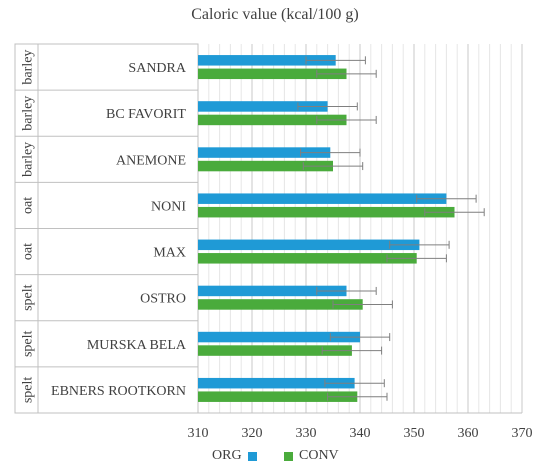  I want to click on category-label-max: MAX, so click(169, 253).